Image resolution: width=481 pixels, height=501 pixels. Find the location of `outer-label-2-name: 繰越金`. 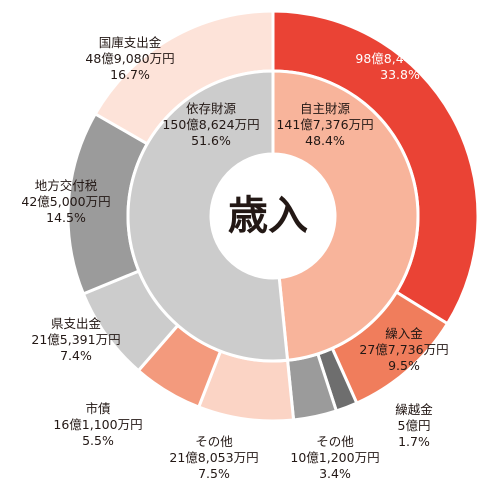

outer-label-2-name: 繰越金 is located at coordinates (414, 409).